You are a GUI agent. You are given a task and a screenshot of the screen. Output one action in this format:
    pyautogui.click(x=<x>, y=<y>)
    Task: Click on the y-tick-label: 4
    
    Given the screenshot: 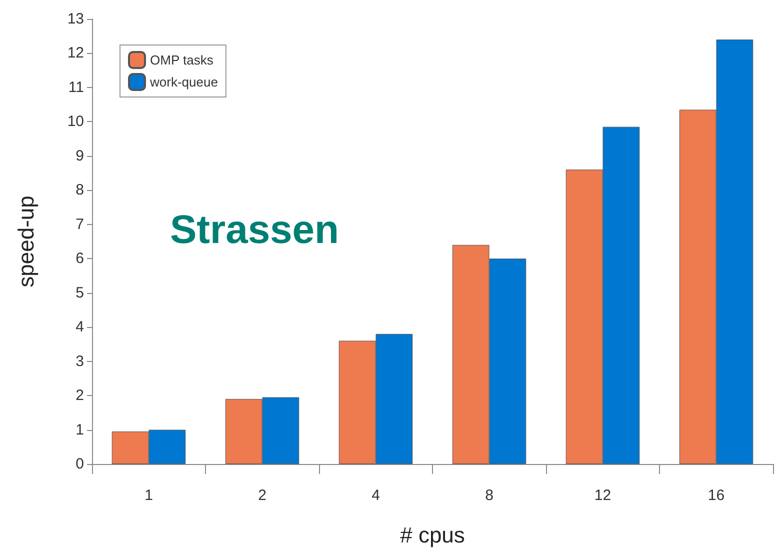 What is the action you would take?
    pyautogui.click(x=80, y=327)
    